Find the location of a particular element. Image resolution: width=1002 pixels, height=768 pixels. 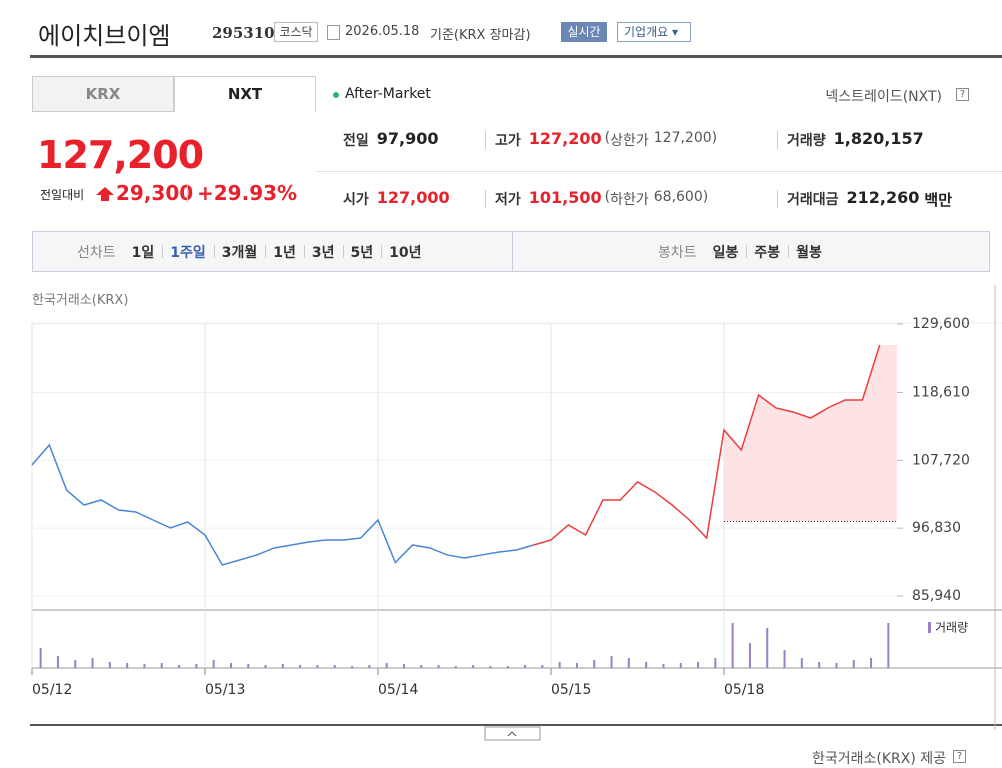

krx-tab: KRX is located at coordinates (103, 94).